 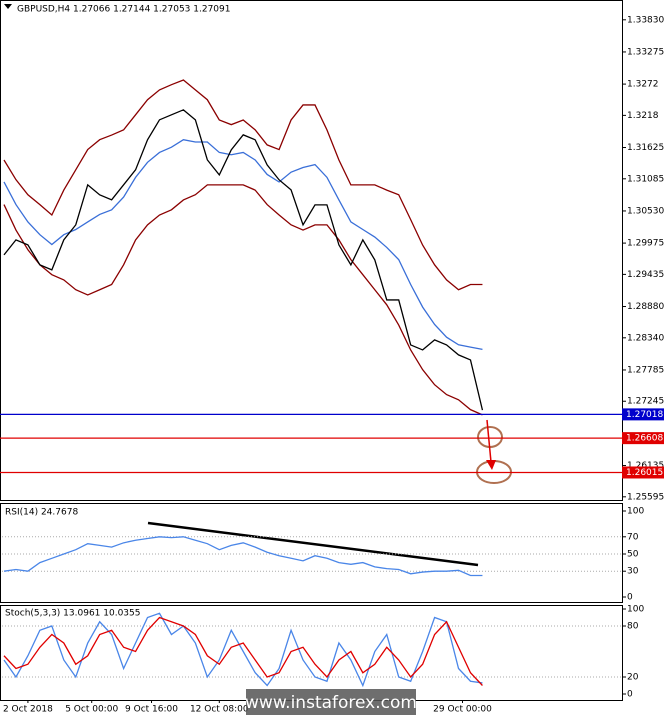 I want to click on y-tick-label: 70, so click(x=633, y=537).